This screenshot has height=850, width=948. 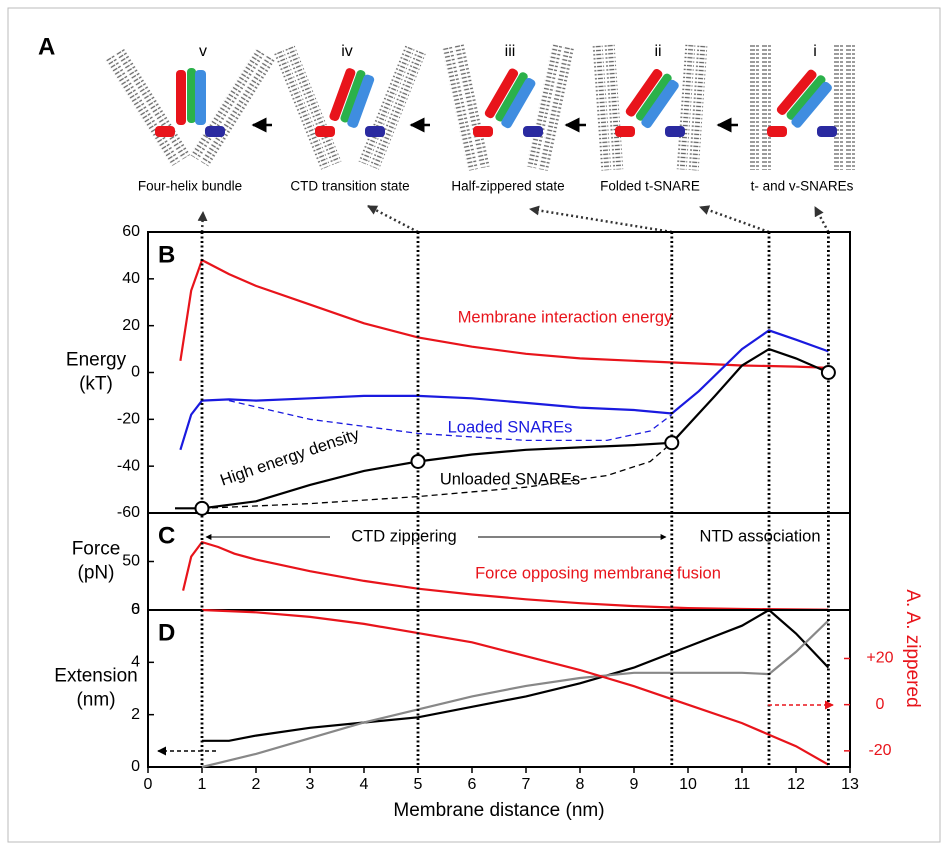 What do you see at coordinates (634, 784) in the screenshot?
I see `x-tick-label: 9` at bounding box center [634, 784].